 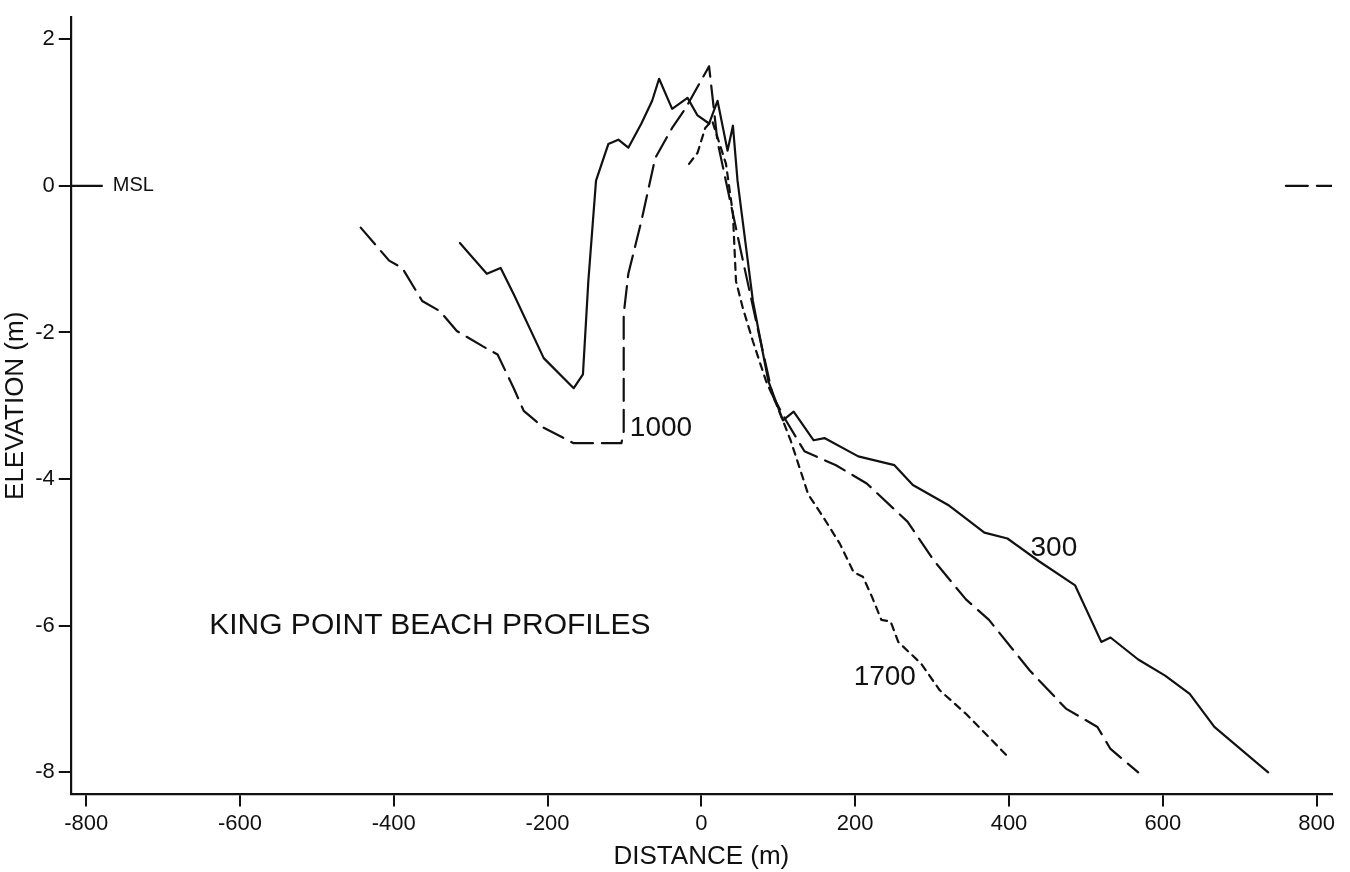 What do you see at coordinates (45, 771) in the screenshot?
I see `y-tick-label: -8` at bounding box center [45, 771].